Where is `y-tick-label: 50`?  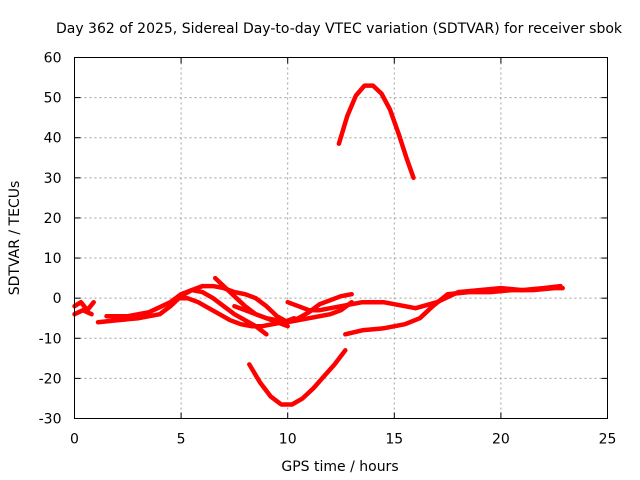 y-tick-label: 50 is located at coordinates (53, 99).